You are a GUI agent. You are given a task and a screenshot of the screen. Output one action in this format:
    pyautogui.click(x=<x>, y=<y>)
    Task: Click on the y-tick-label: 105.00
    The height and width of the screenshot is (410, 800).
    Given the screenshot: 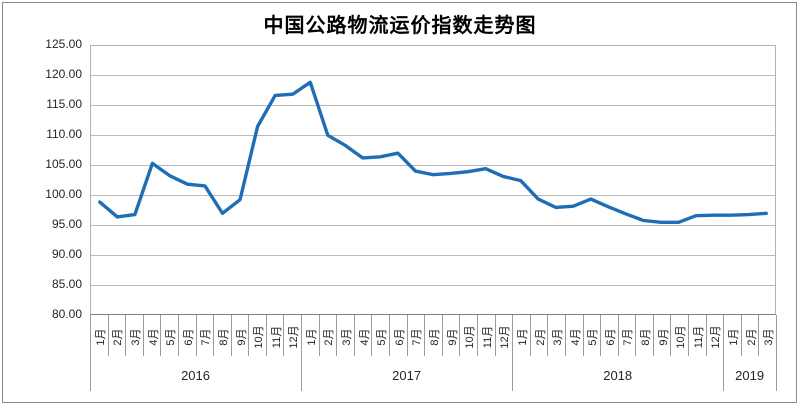 What is the action you would take?
    pyautogui.click(x=63, y=164)
    